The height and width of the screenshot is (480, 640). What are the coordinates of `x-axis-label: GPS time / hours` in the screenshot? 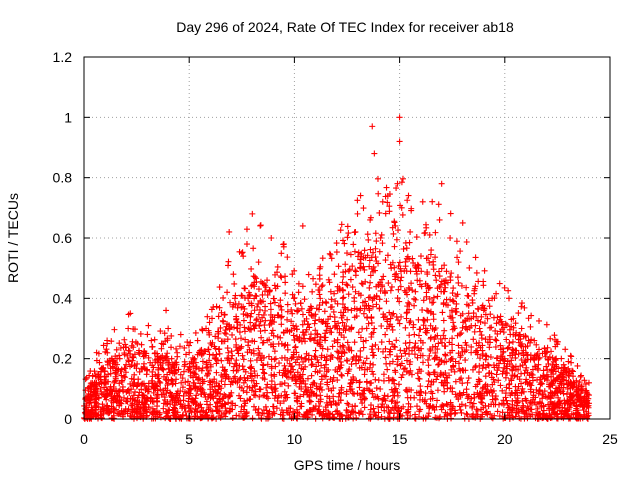 It's located at (347, 465).